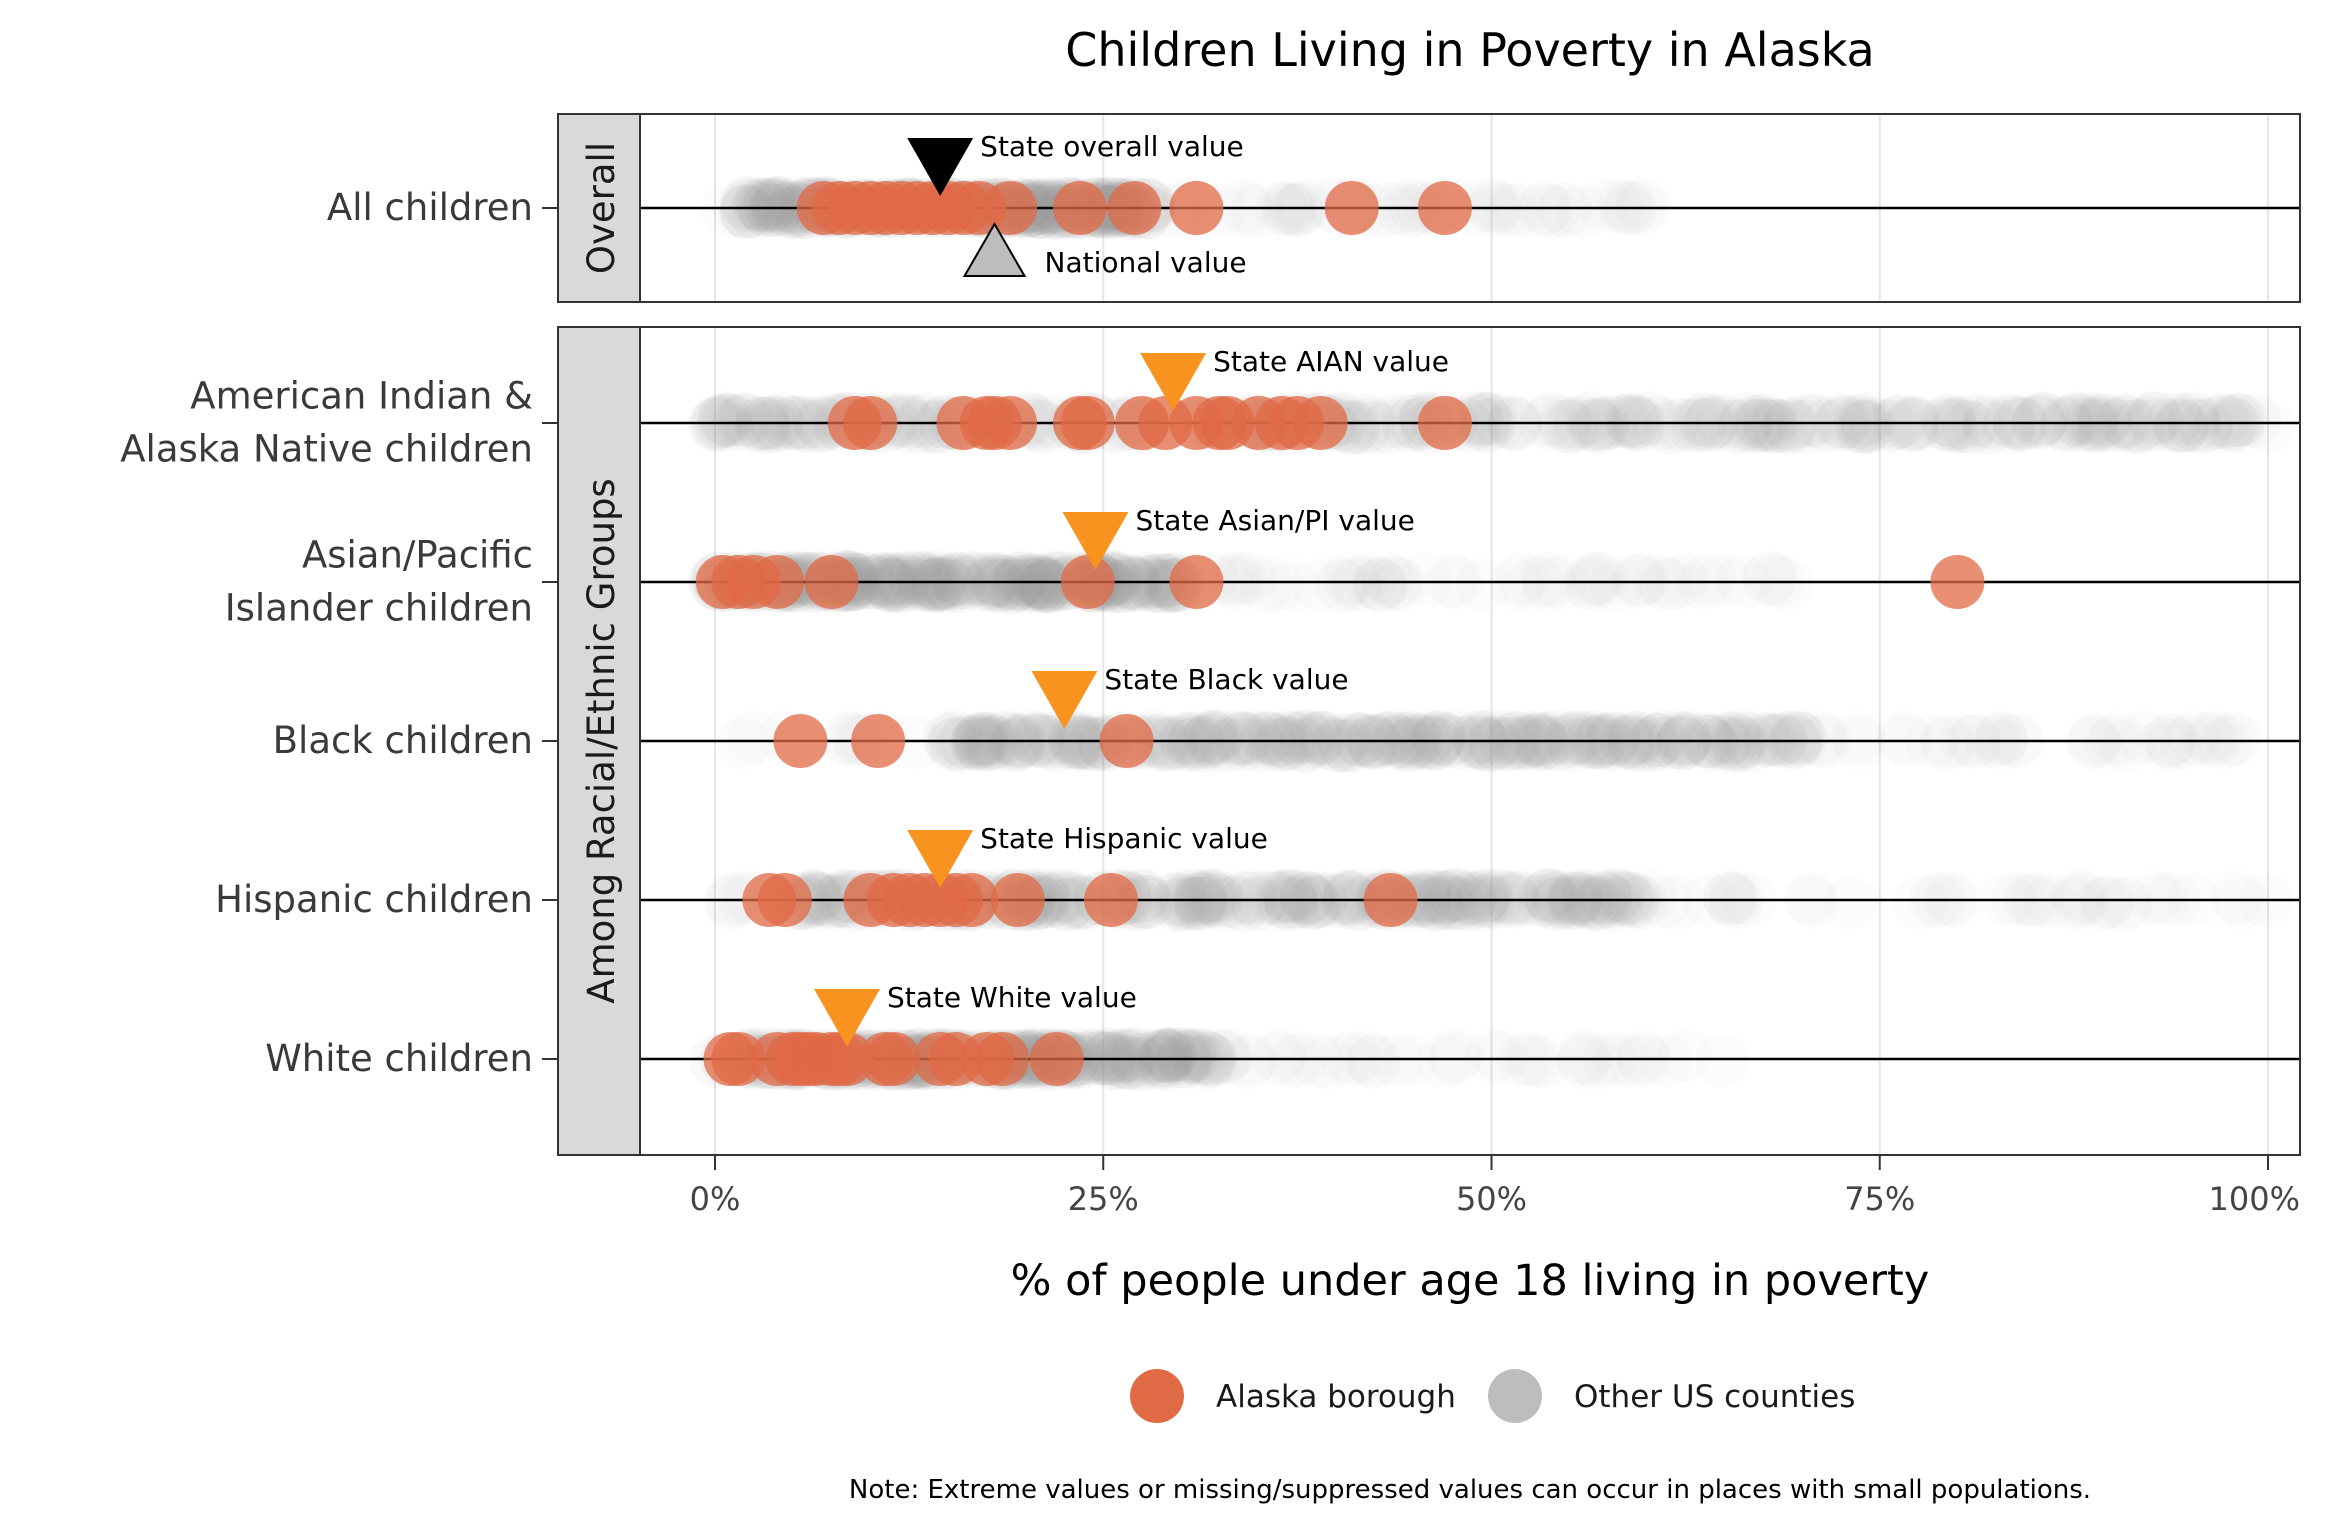 The height and width of the screenshot is (1530, 2325). Describe the element at coordinates (1274, 520) in the screenshot. I see `state-value-label: State Asian/PI value` at that location.